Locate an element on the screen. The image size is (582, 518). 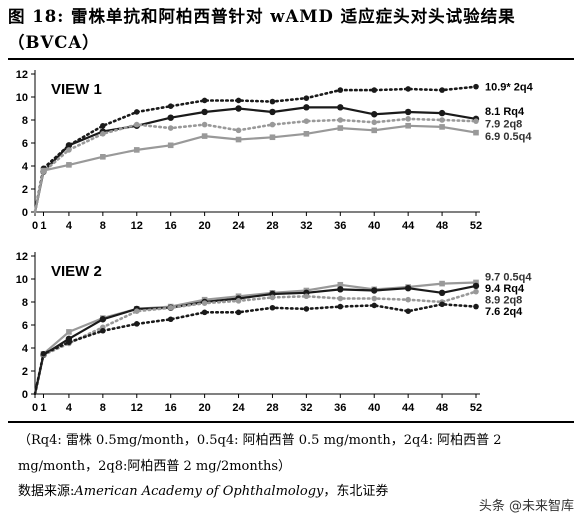
v2-ytick-label: 0 is located at coordinates (25, 395).